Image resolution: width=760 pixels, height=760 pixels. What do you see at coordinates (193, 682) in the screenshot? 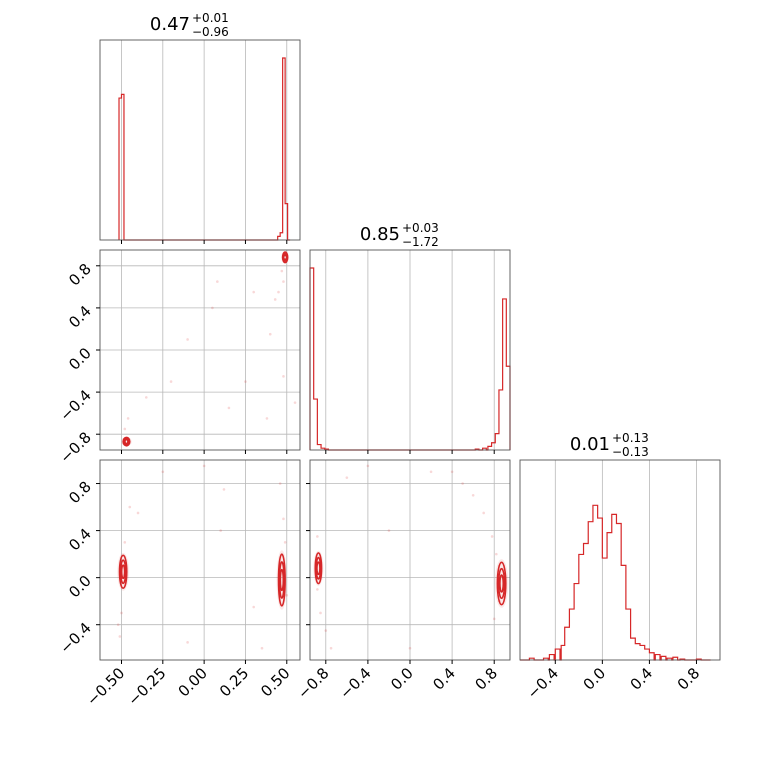
I see `x-tick-label: 0.00` at bounding box center [193, 682].